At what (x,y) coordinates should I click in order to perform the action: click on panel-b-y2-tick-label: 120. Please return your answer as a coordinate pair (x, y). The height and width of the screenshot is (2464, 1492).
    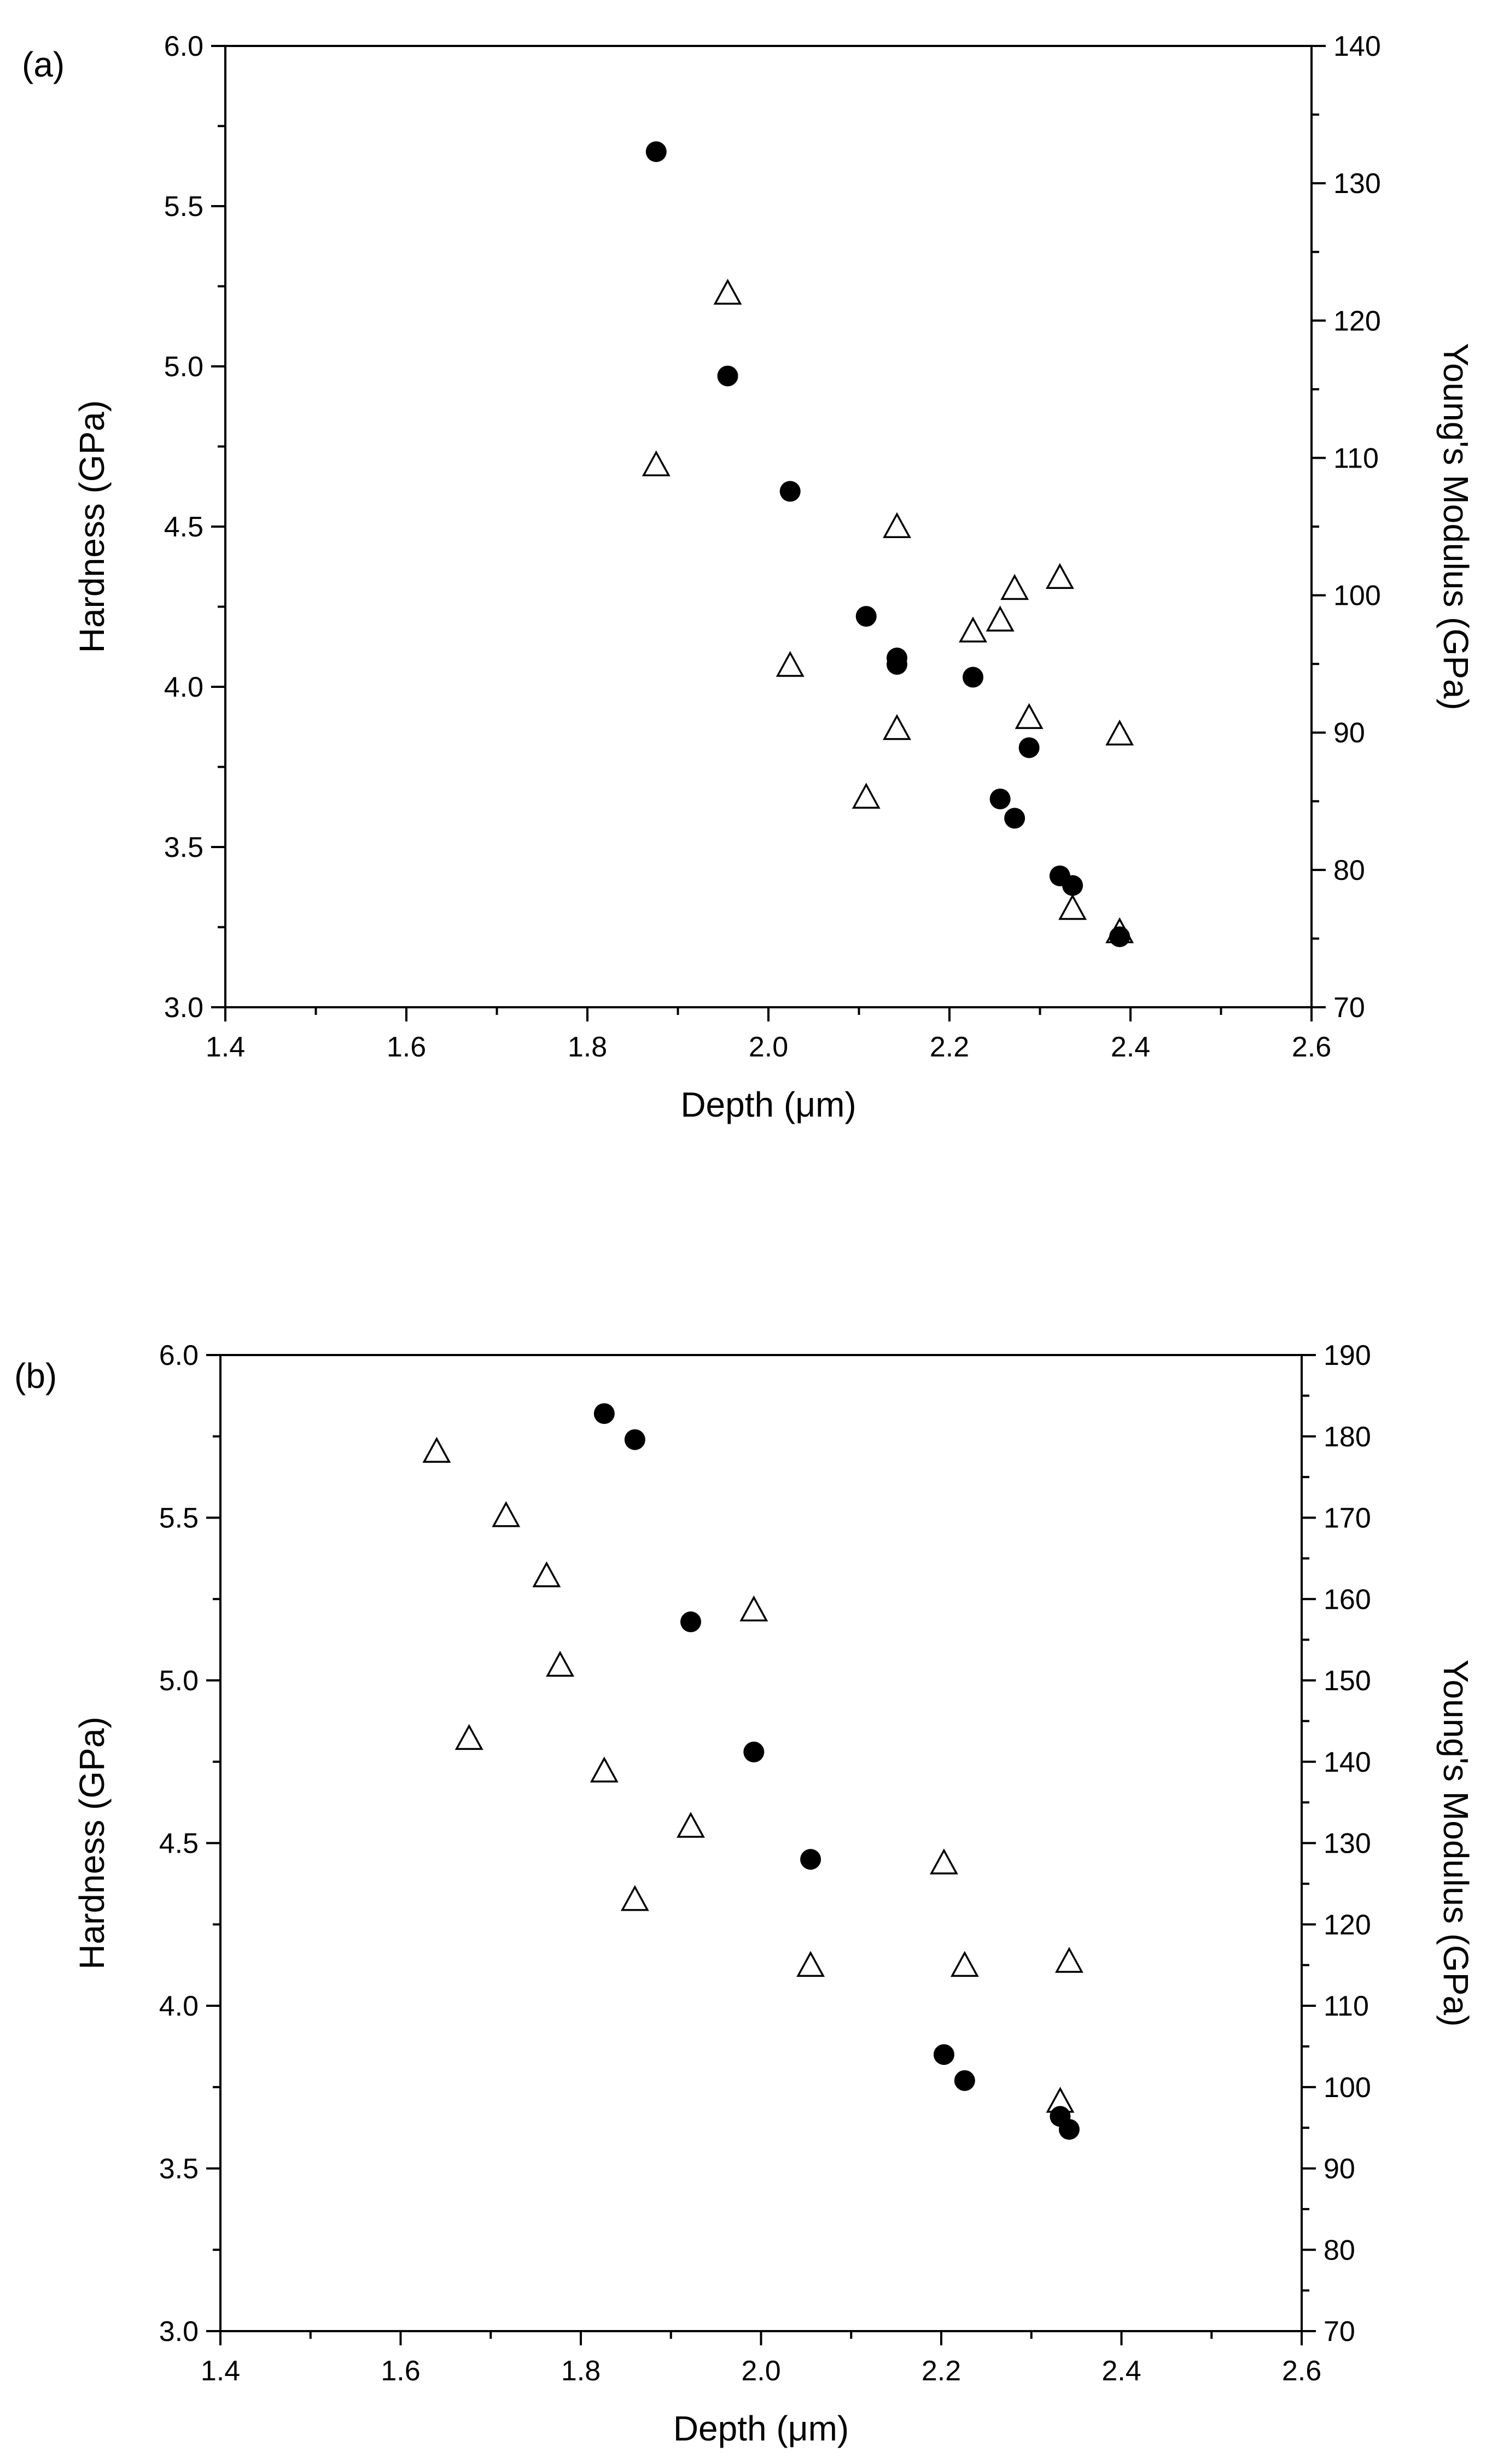
    Looking at the image, I should click on (1347, 1925).